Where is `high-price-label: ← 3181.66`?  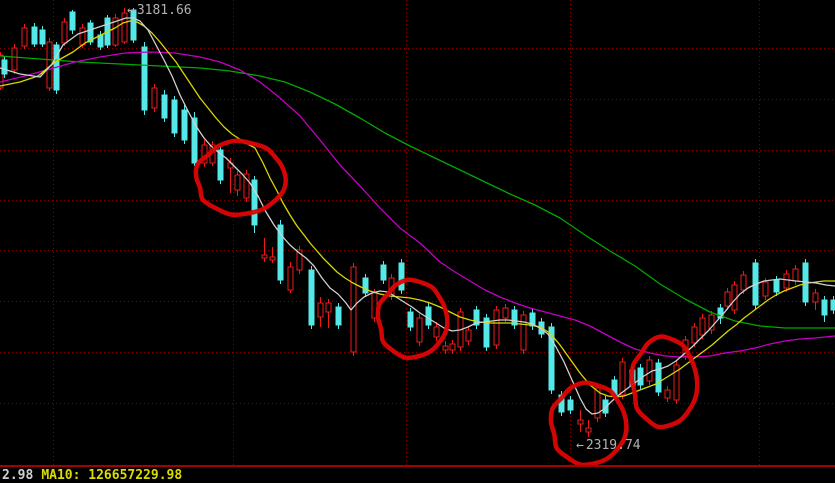 high-price-label: ← 3181.66 is located at coordinates (159, 10).